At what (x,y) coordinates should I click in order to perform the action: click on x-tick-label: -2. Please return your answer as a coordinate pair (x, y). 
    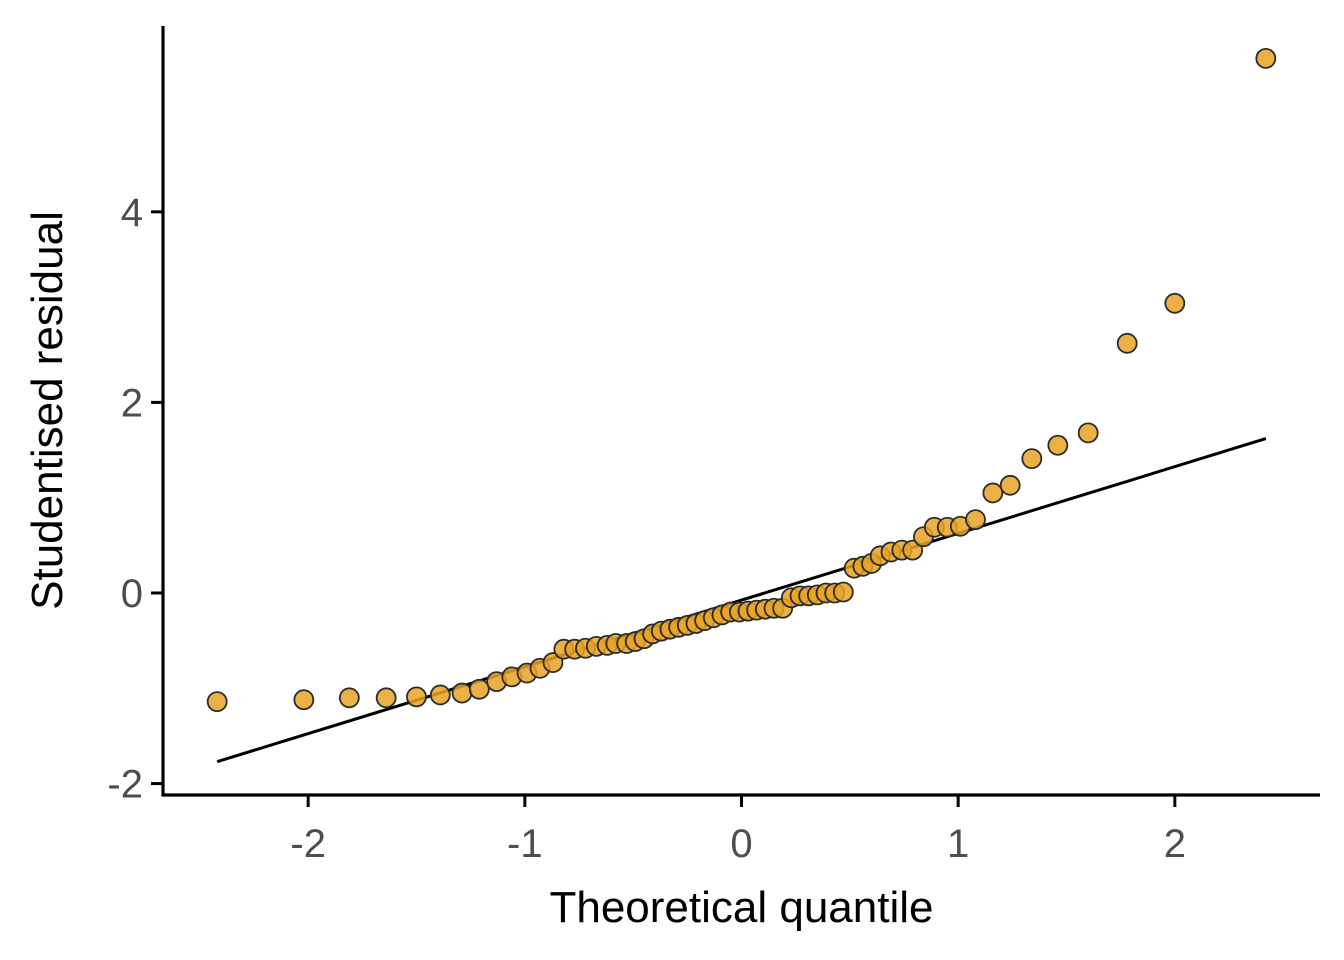
    Looking at the image, I should click on (308, 844).